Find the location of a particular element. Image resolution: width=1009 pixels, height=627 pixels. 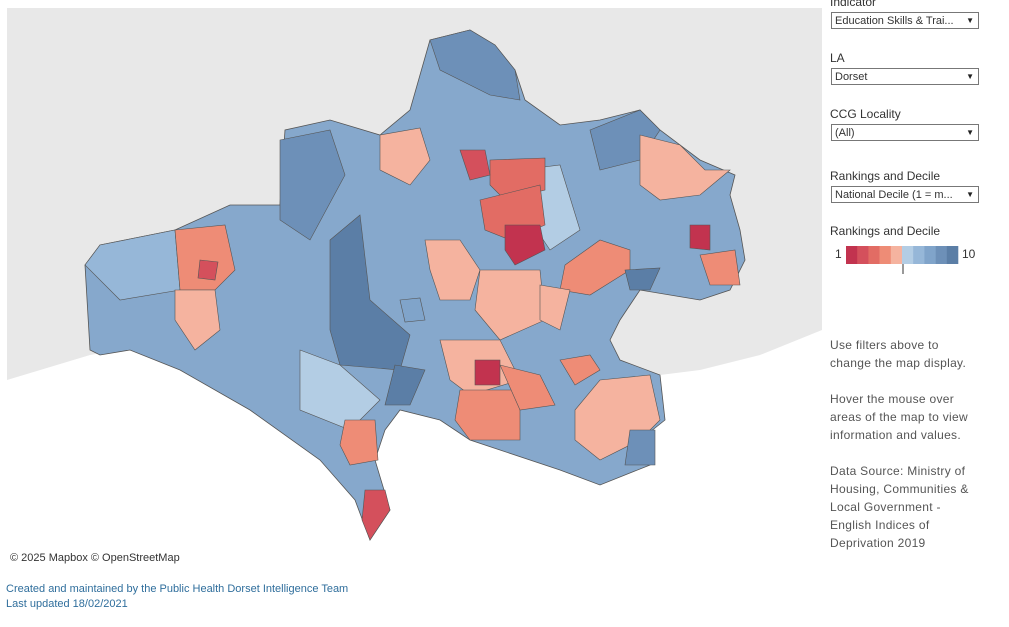

legend: 1 10 is located at coordinates (905, 260).